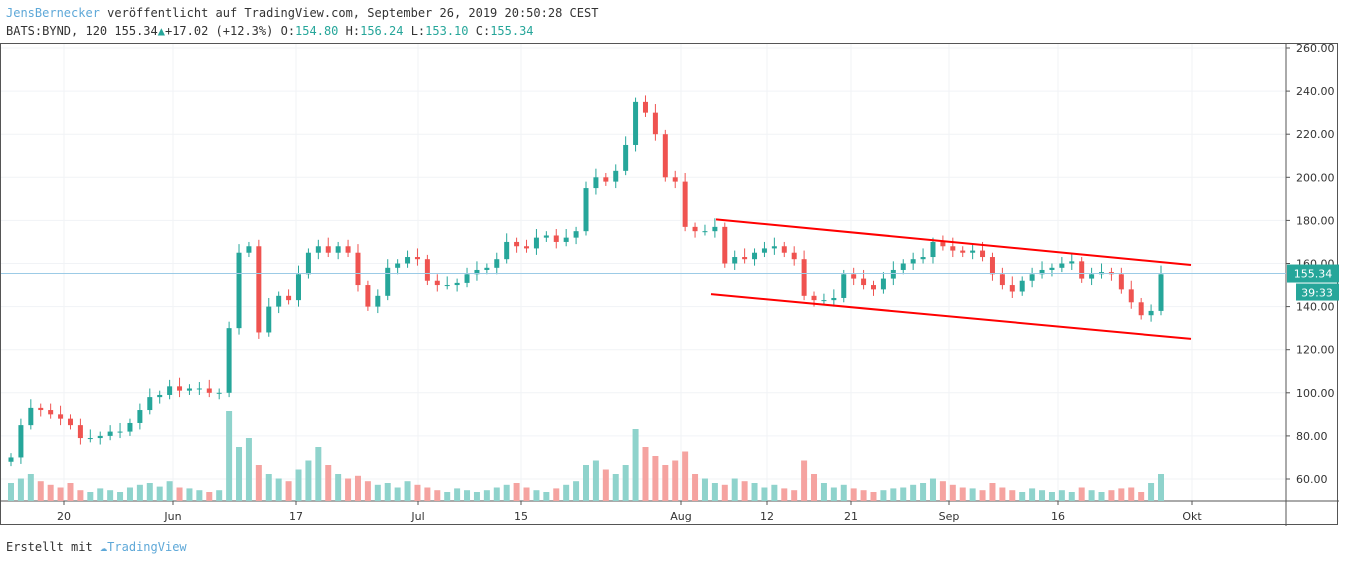 Image resolution: width=1345 pixels, height=564 pixels. What do you see at coordinates (288, 31) in the screenshot?
I see `open-label: O:` at bounding box center [288, 31].